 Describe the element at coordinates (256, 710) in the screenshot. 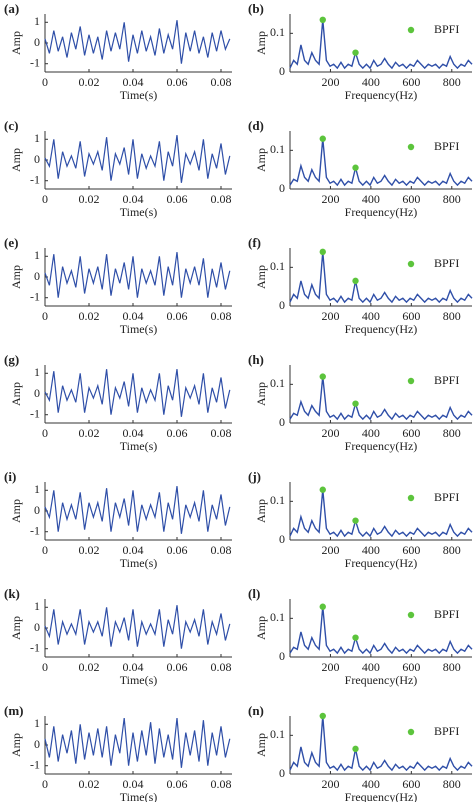

I see `panel-label: (n)` at that location.